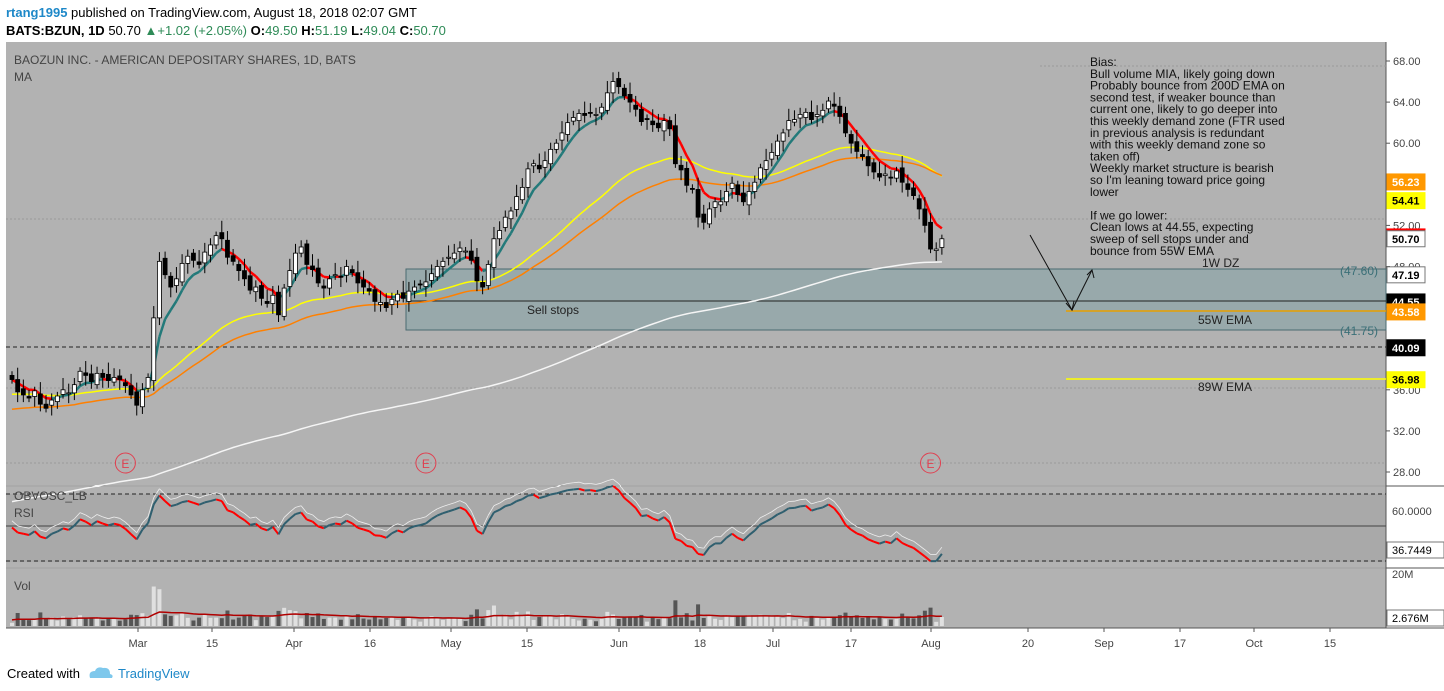 Image resolution: width=1444 pixels, height=691 pixels. Describe the element at coordinates (1180, 644) in the screenshot. I see `x-tick-label: 17` at that location.